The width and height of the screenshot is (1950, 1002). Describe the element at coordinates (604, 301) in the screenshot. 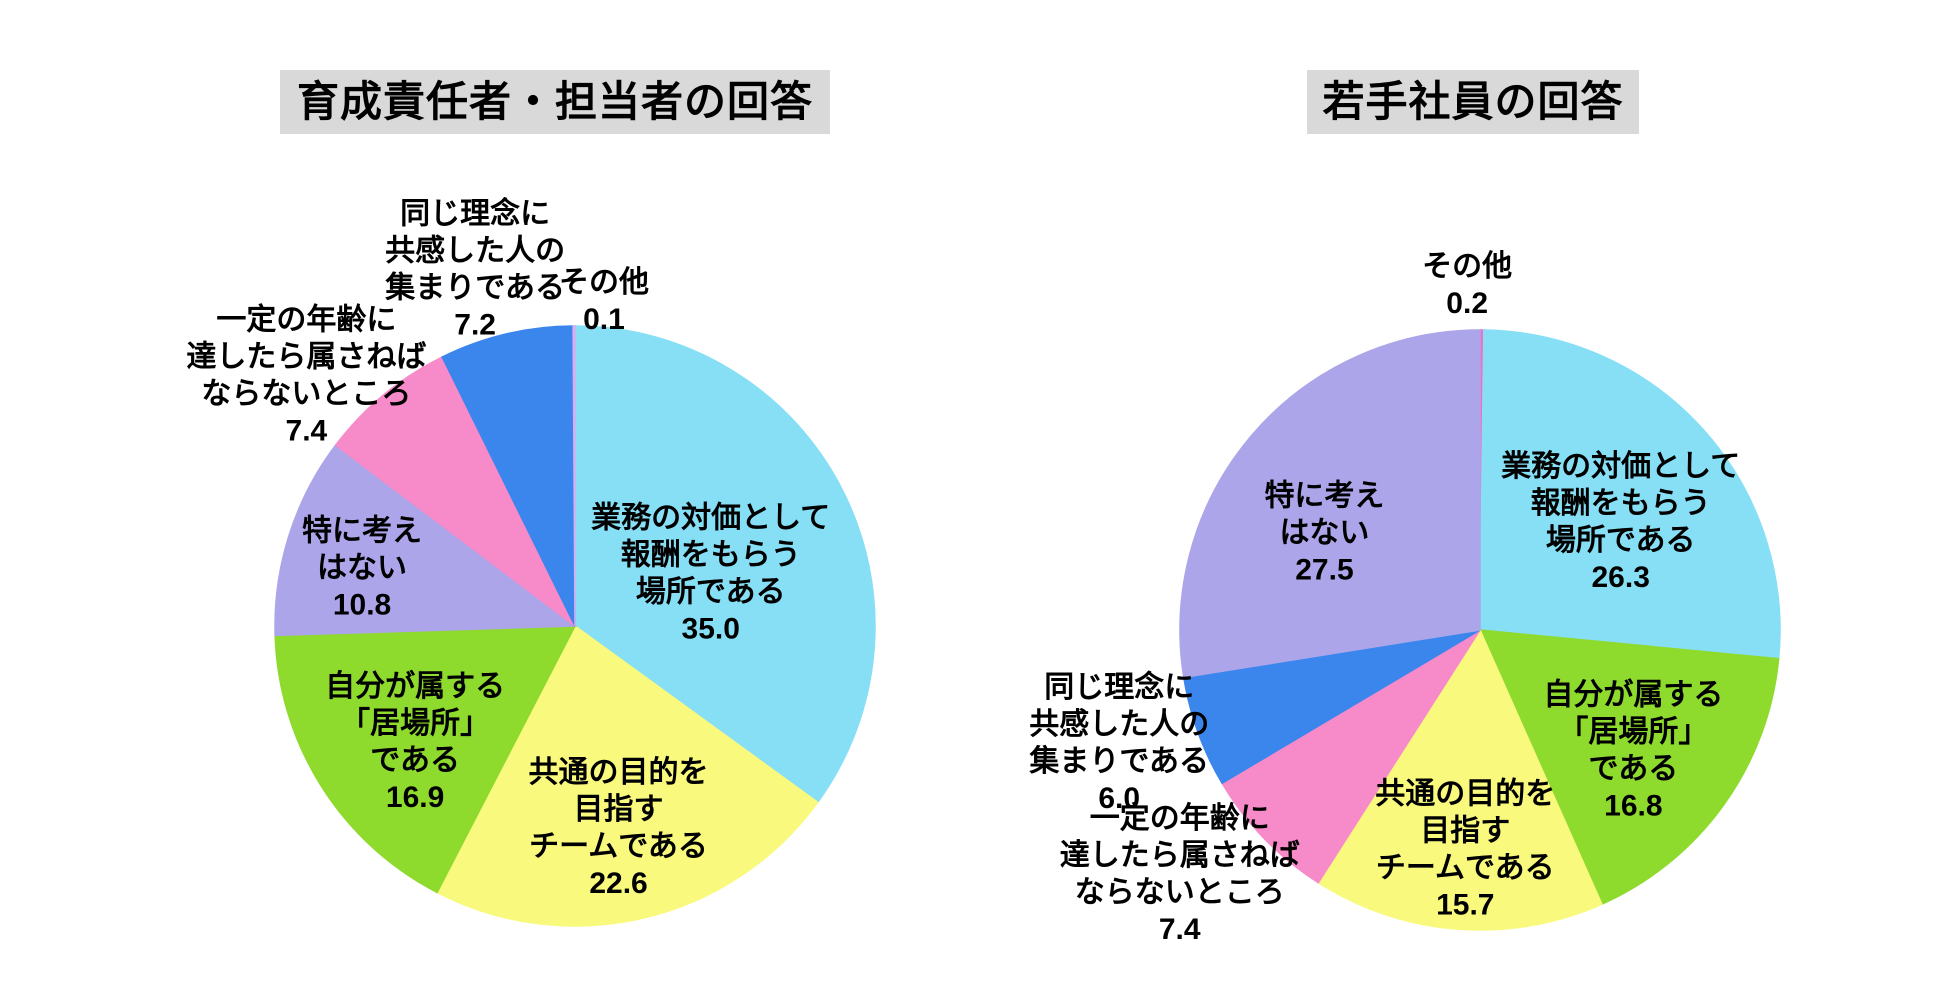

I see `slice-label: その他 0.1` at that location.